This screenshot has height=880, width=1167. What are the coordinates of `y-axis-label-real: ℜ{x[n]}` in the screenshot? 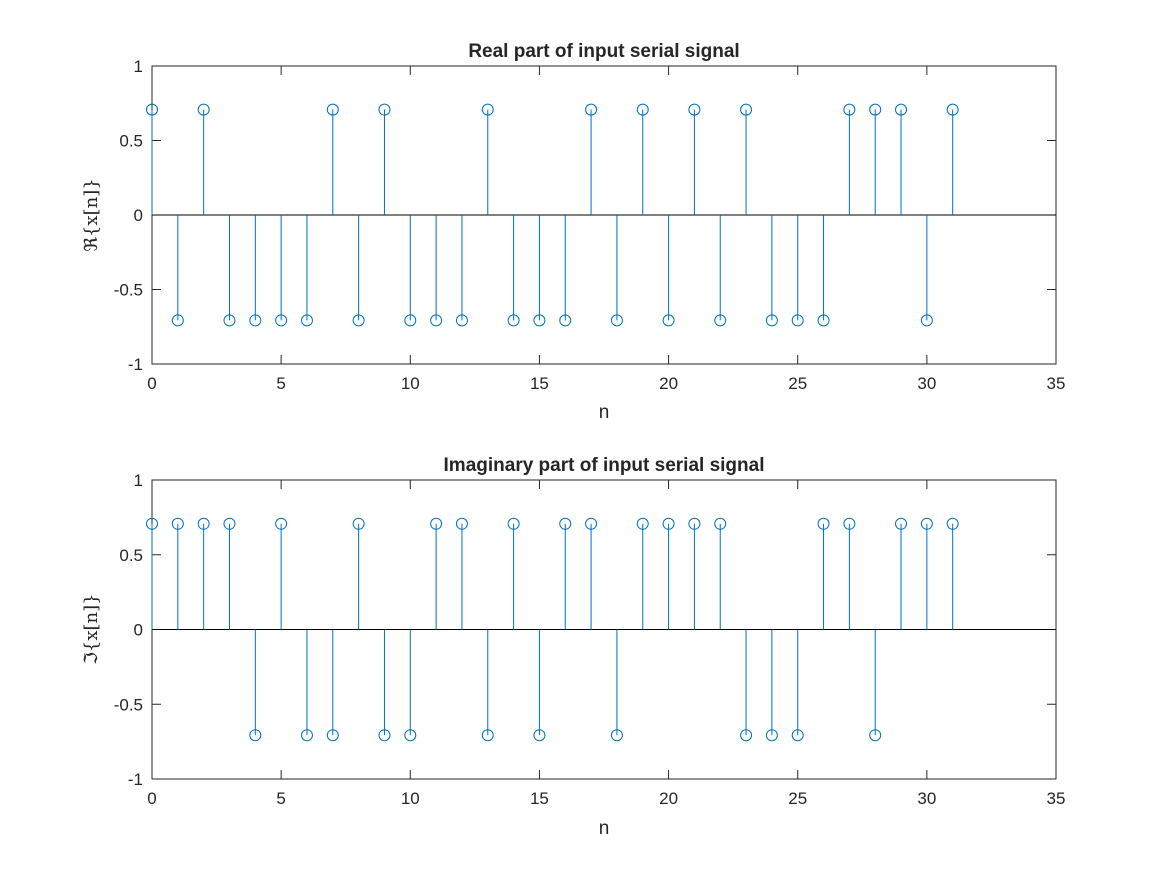 It's located at (91, 214).